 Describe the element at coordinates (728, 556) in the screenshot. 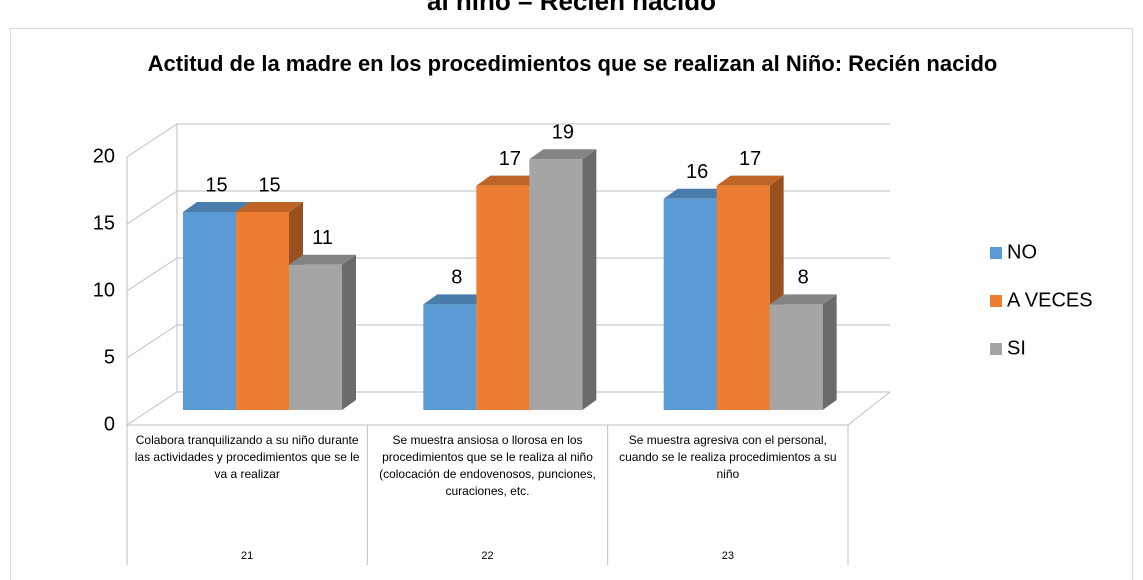

I see `category-code: 23` at that location.